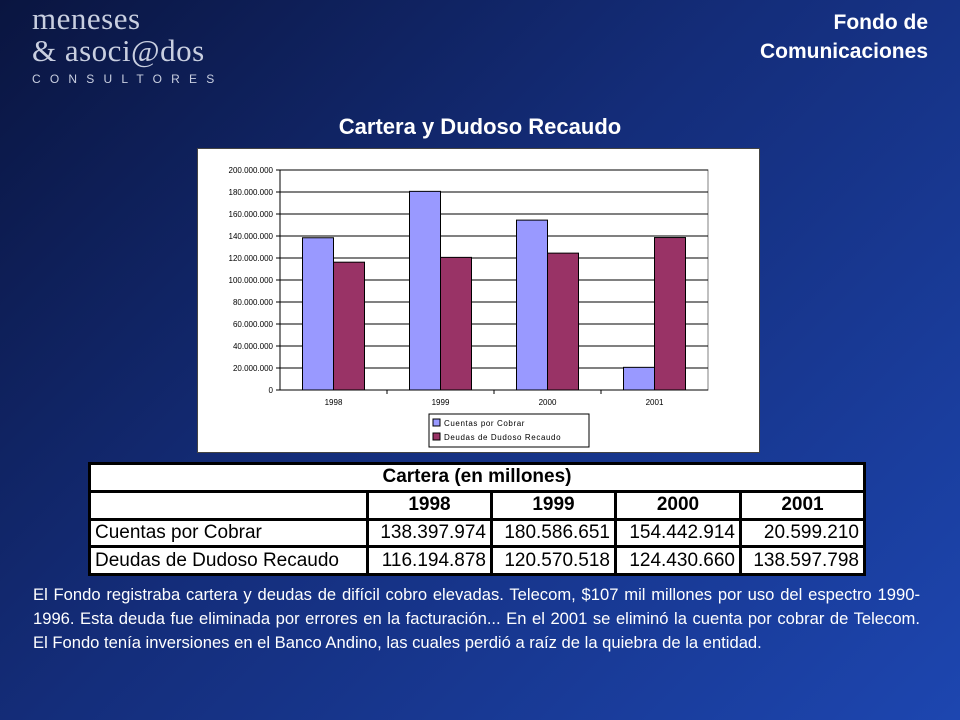 The width and height of the screenshot is (960, 720). Describe the element at coordinates (509, 430) in the screenshot. I see `chart-legend` at that location.